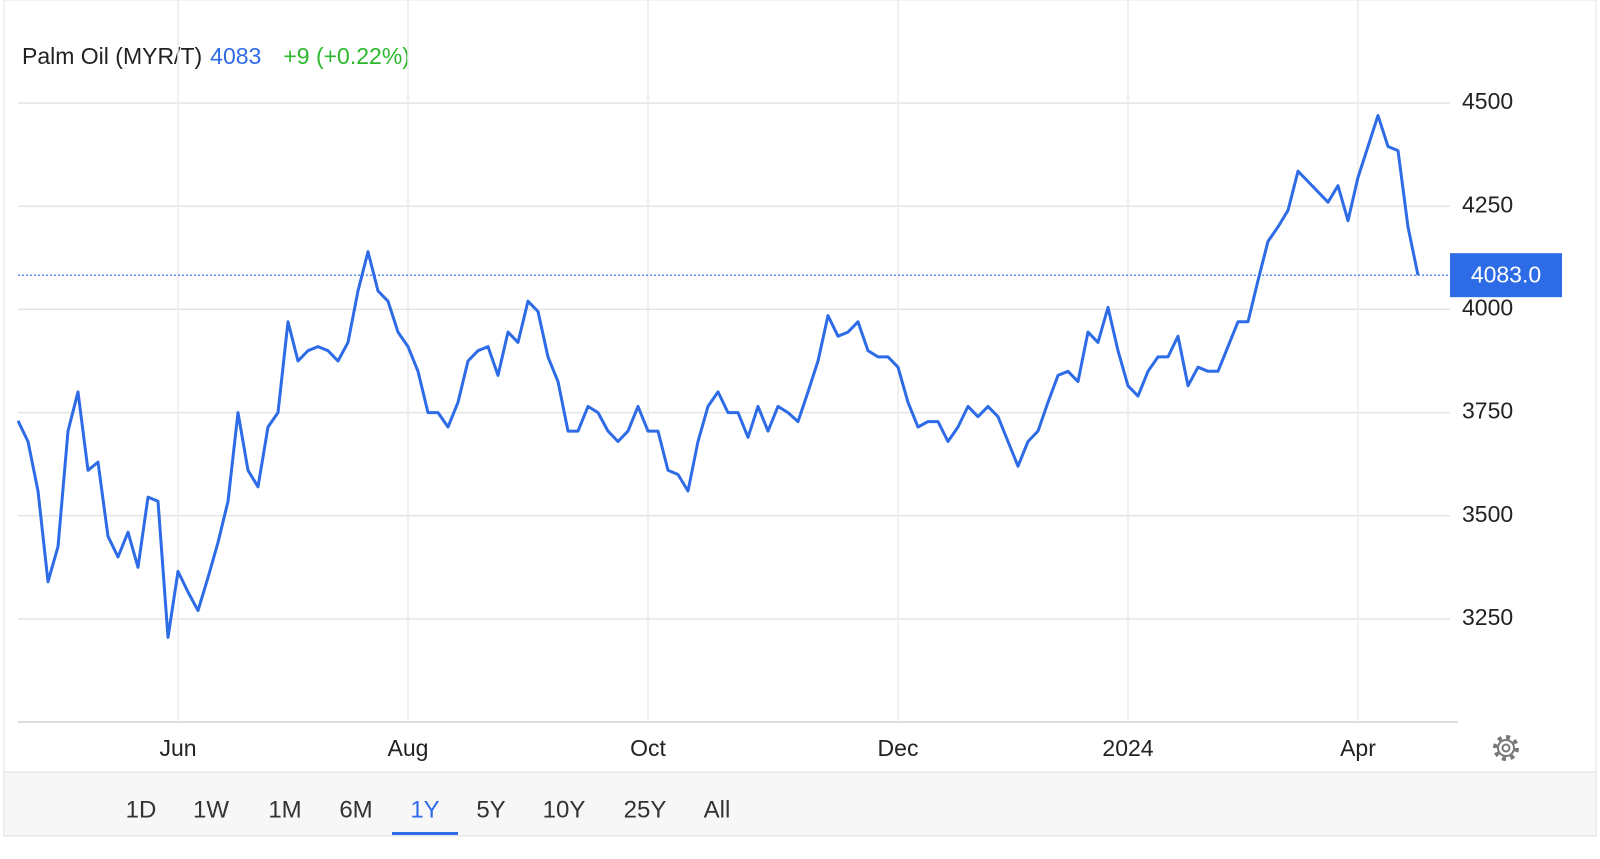  I want to click on range-label: 6M, so click(355, 809).